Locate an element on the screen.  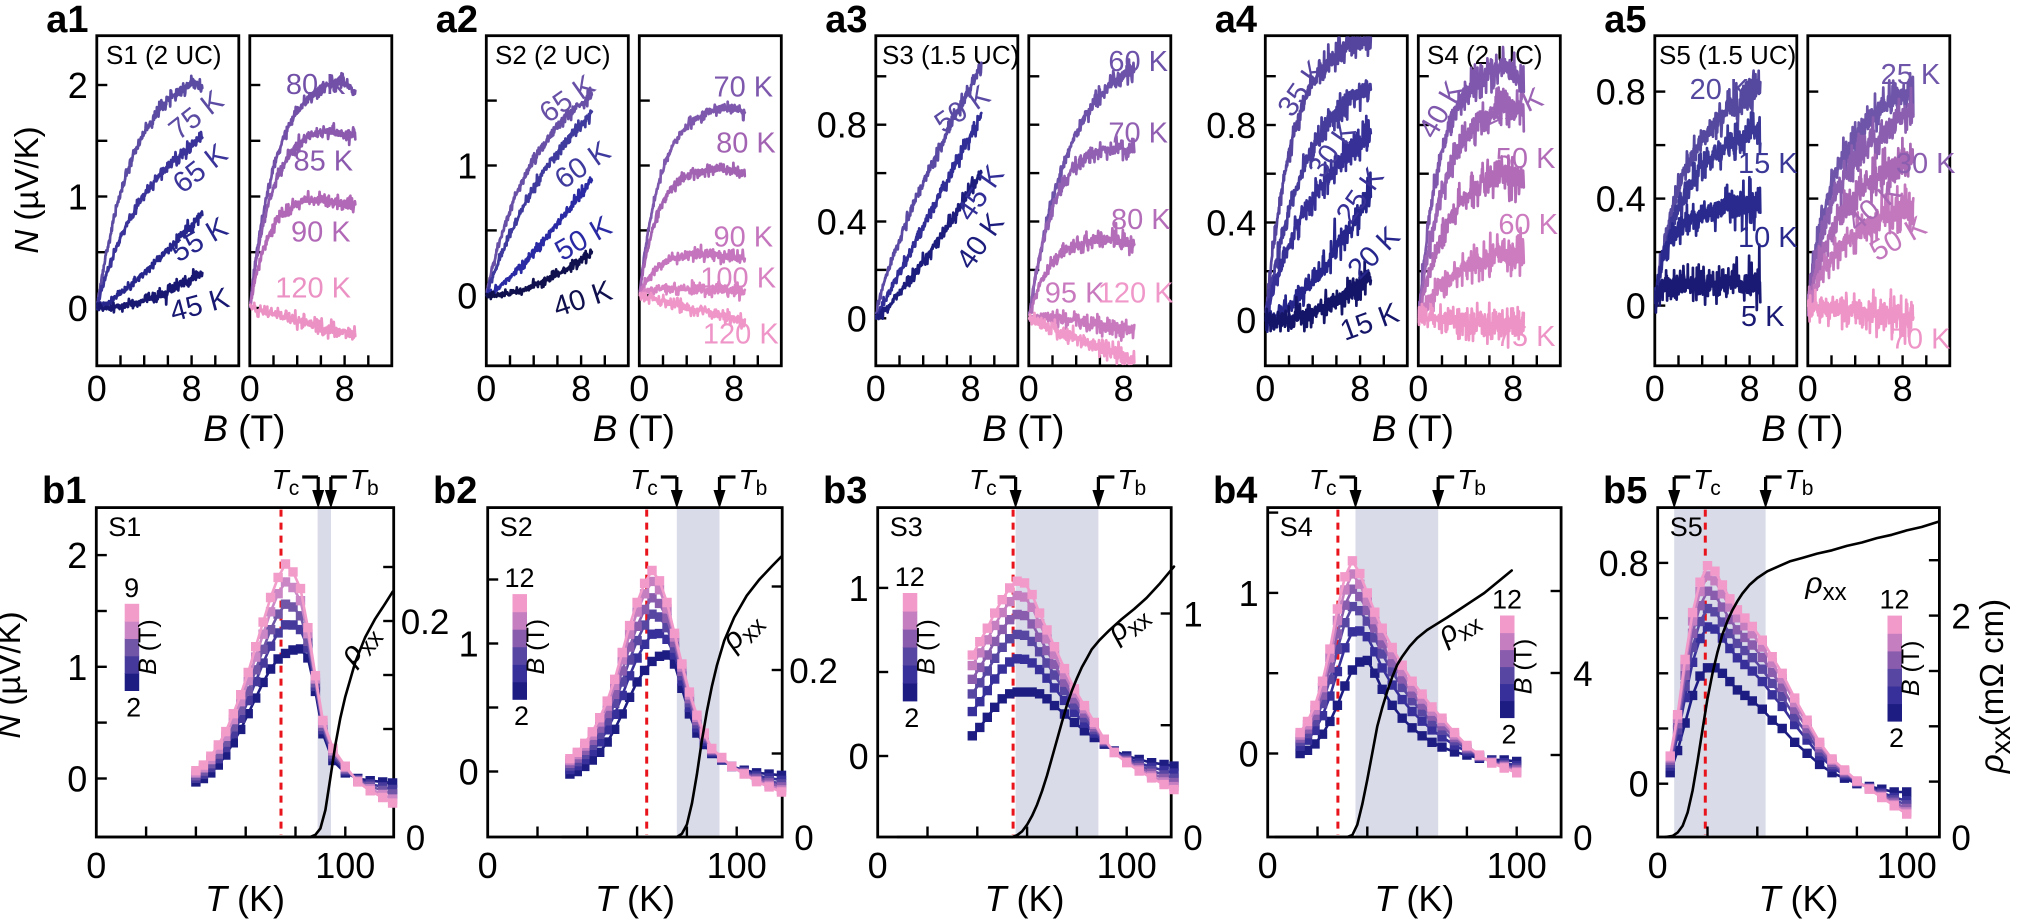
svg-text: S5 is located at coordinates (1686, 527).